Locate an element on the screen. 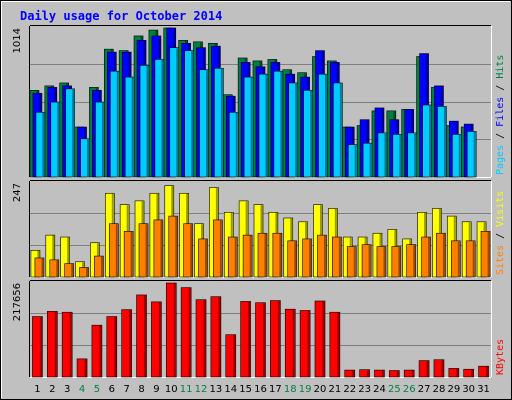  legend-visits-sites: Sites / Visits is located at coordinates (500, 233).